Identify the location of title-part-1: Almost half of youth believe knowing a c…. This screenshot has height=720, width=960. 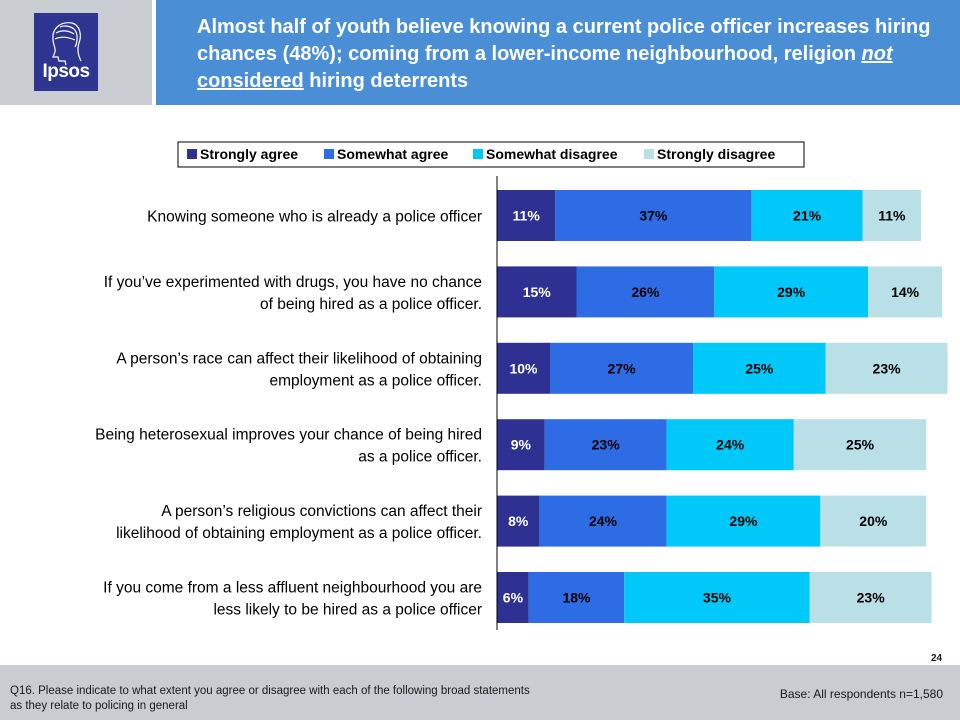
(564, 40).